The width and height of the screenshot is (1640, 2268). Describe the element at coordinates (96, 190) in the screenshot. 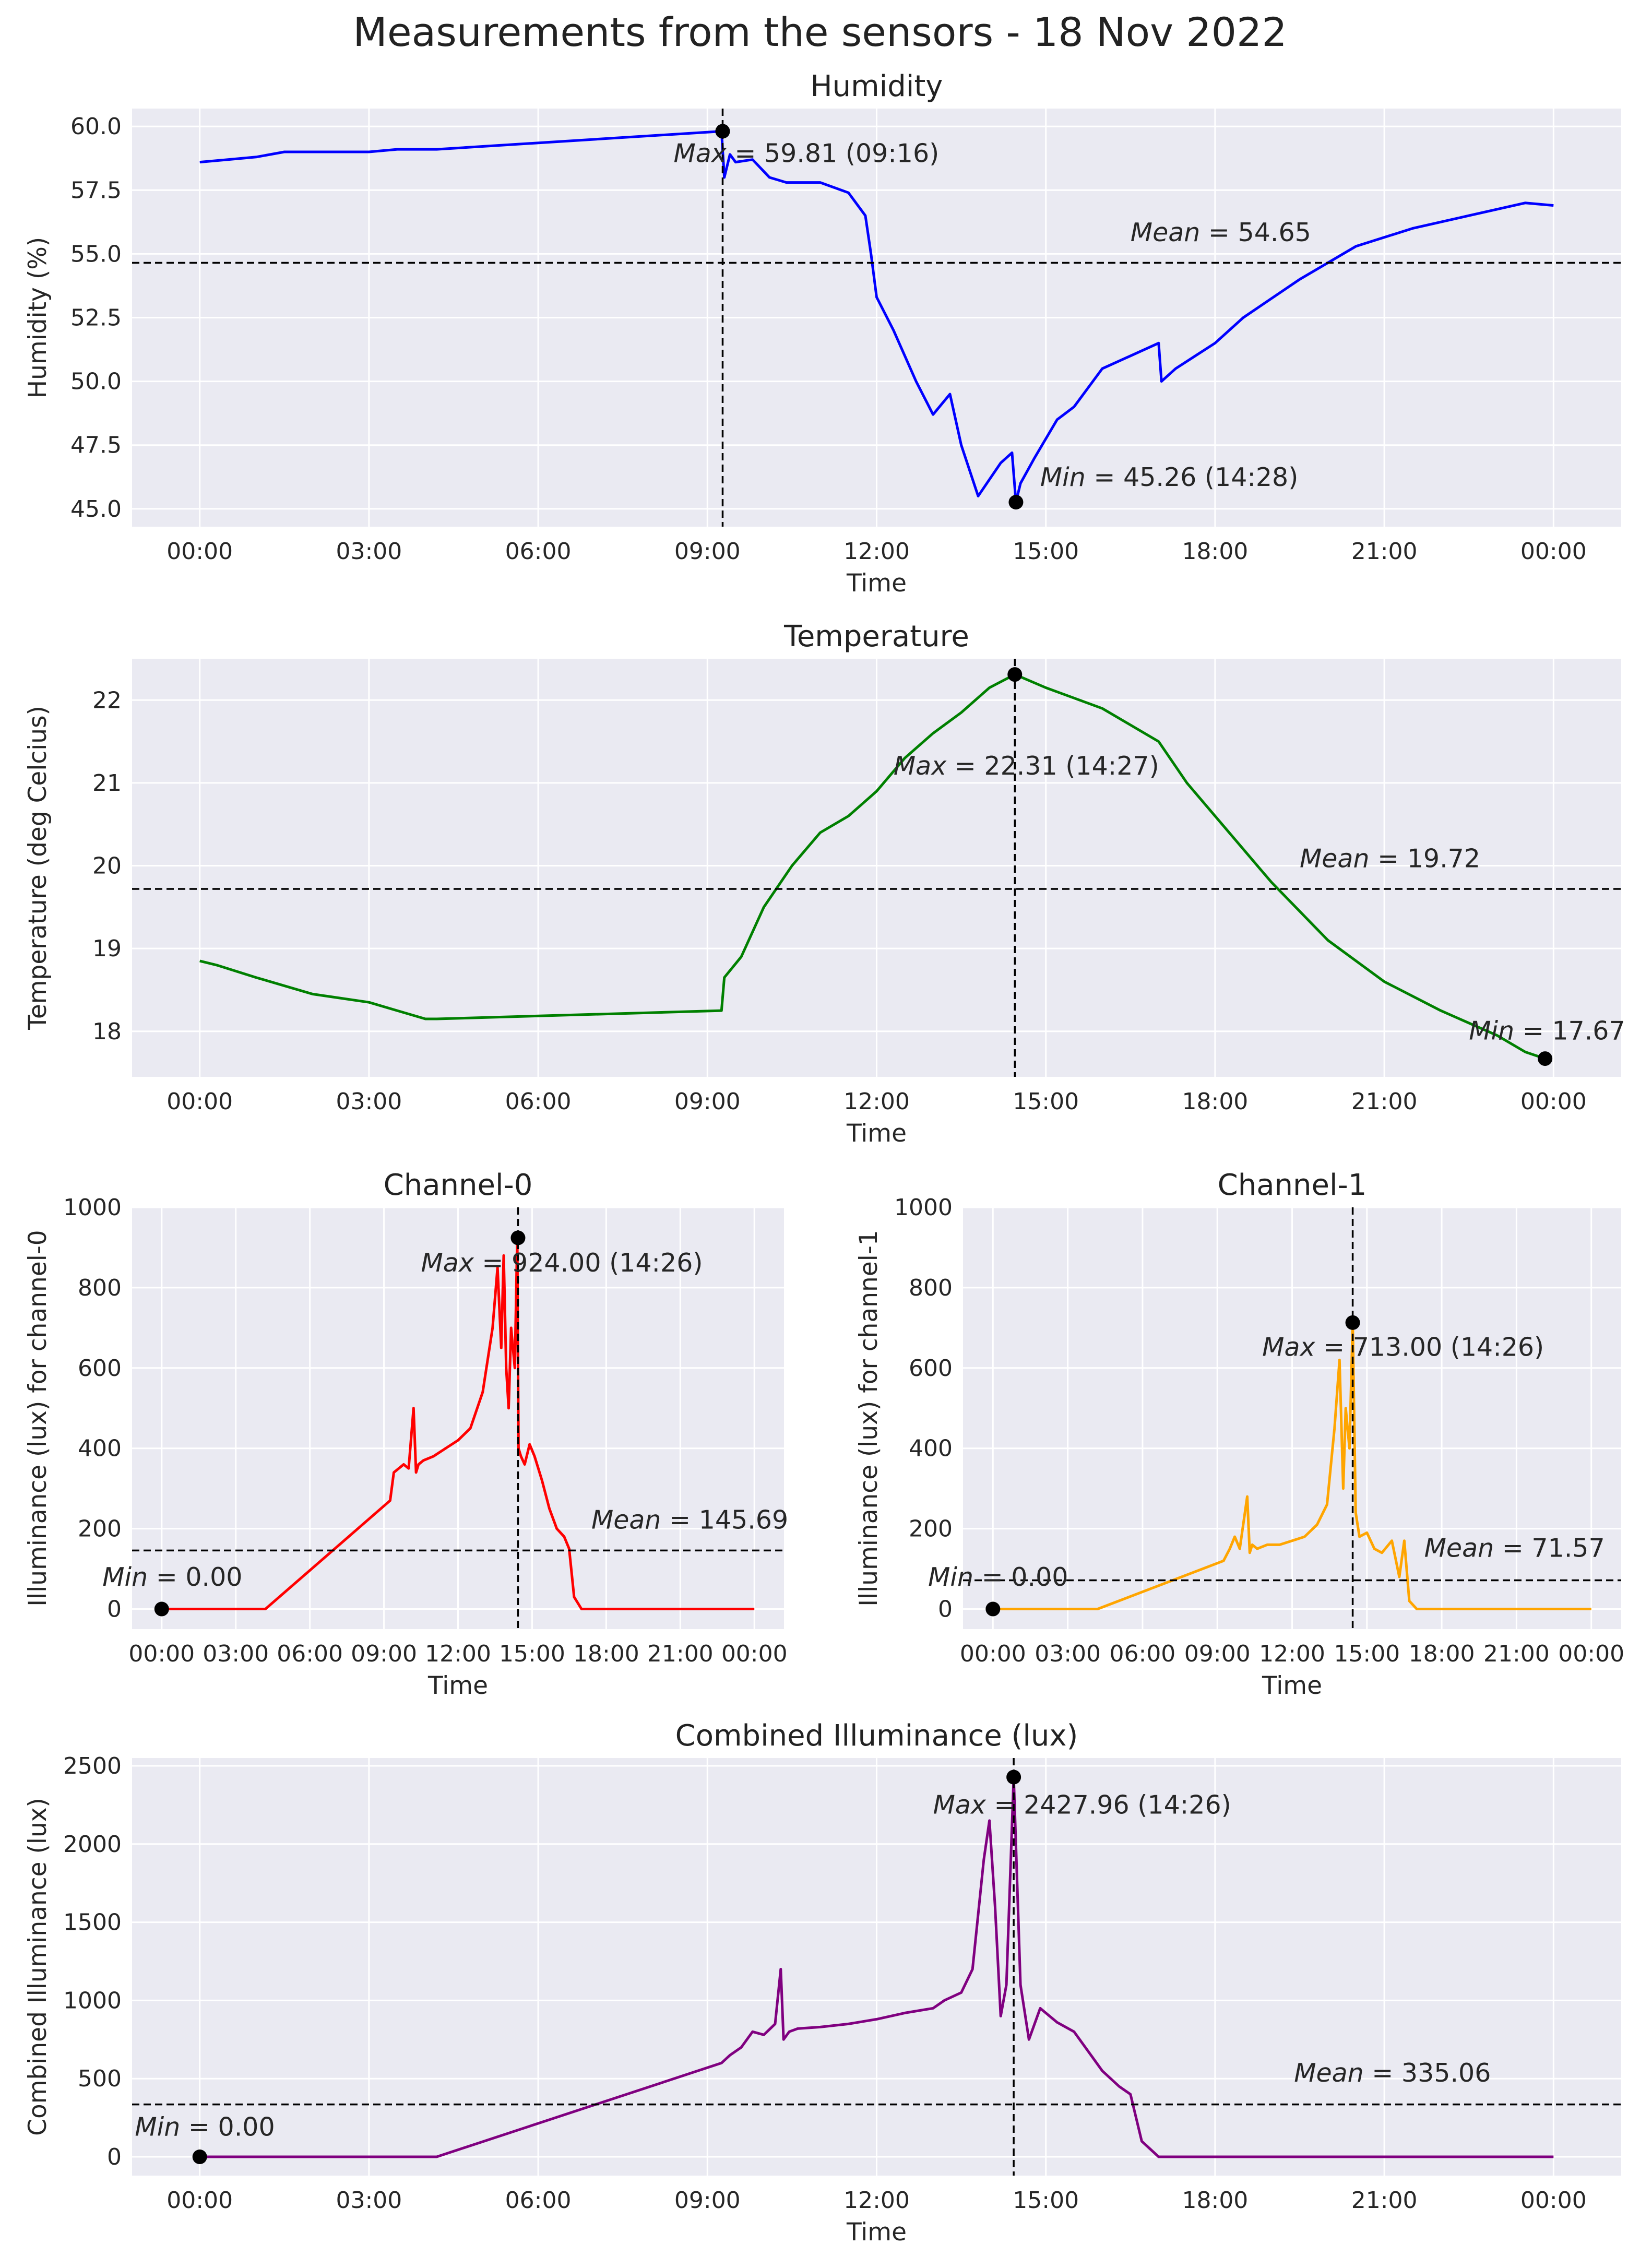

I see `y-tick-label: 57.5` at that location.